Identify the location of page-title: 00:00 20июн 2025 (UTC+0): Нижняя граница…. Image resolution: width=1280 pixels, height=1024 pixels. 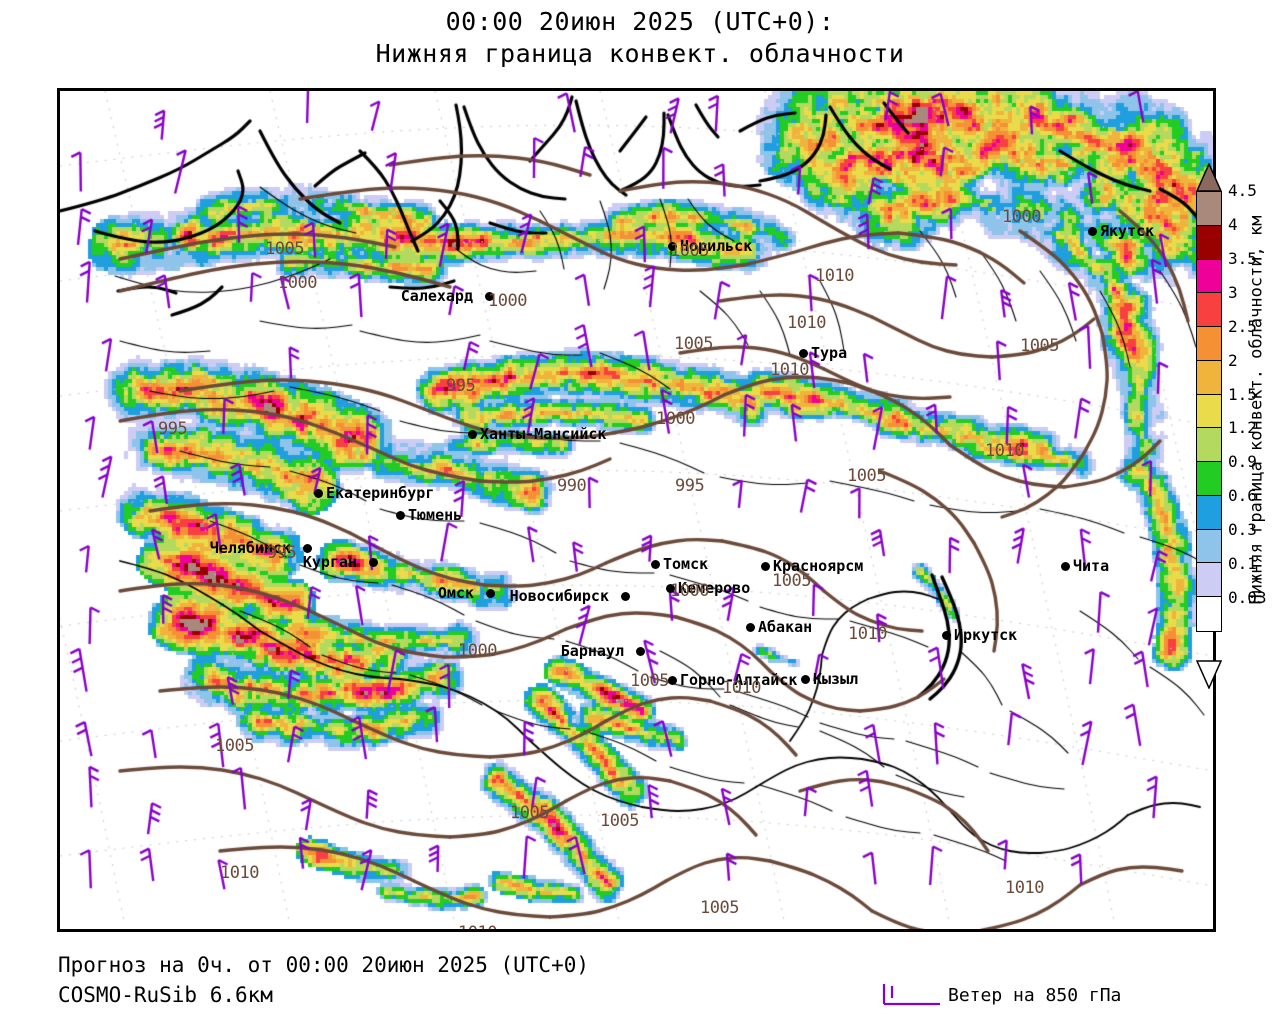
(640, 38).